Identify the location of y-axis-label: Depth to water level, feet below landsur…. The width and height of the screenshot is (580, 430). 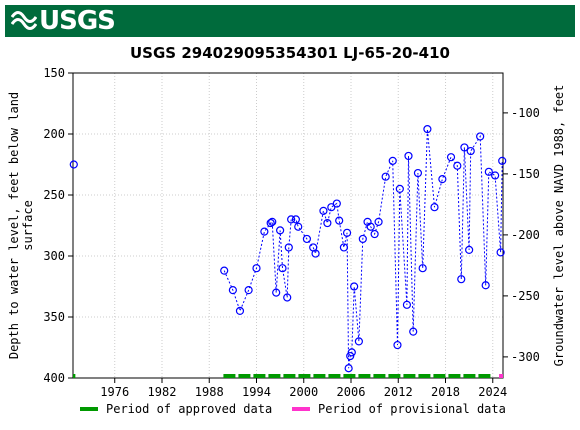
(21, 225).